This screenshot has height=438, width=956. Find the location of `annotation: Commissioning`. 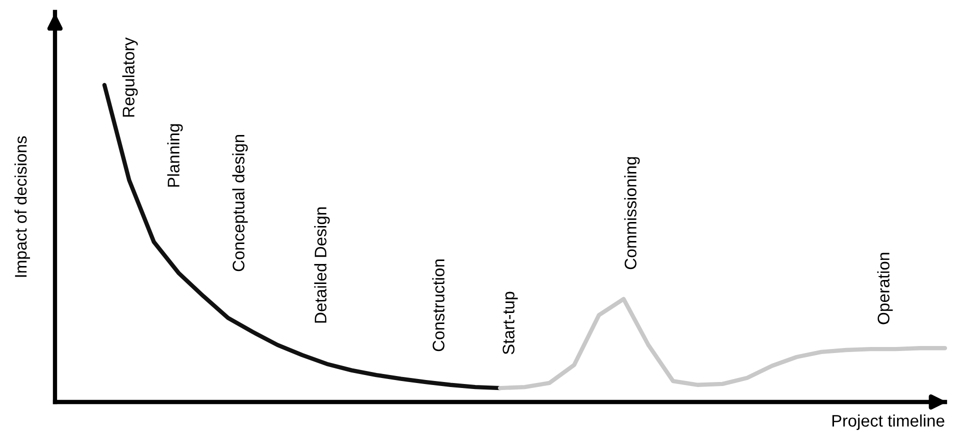

annotation: Commissioning is located at coordinates (632, 213).